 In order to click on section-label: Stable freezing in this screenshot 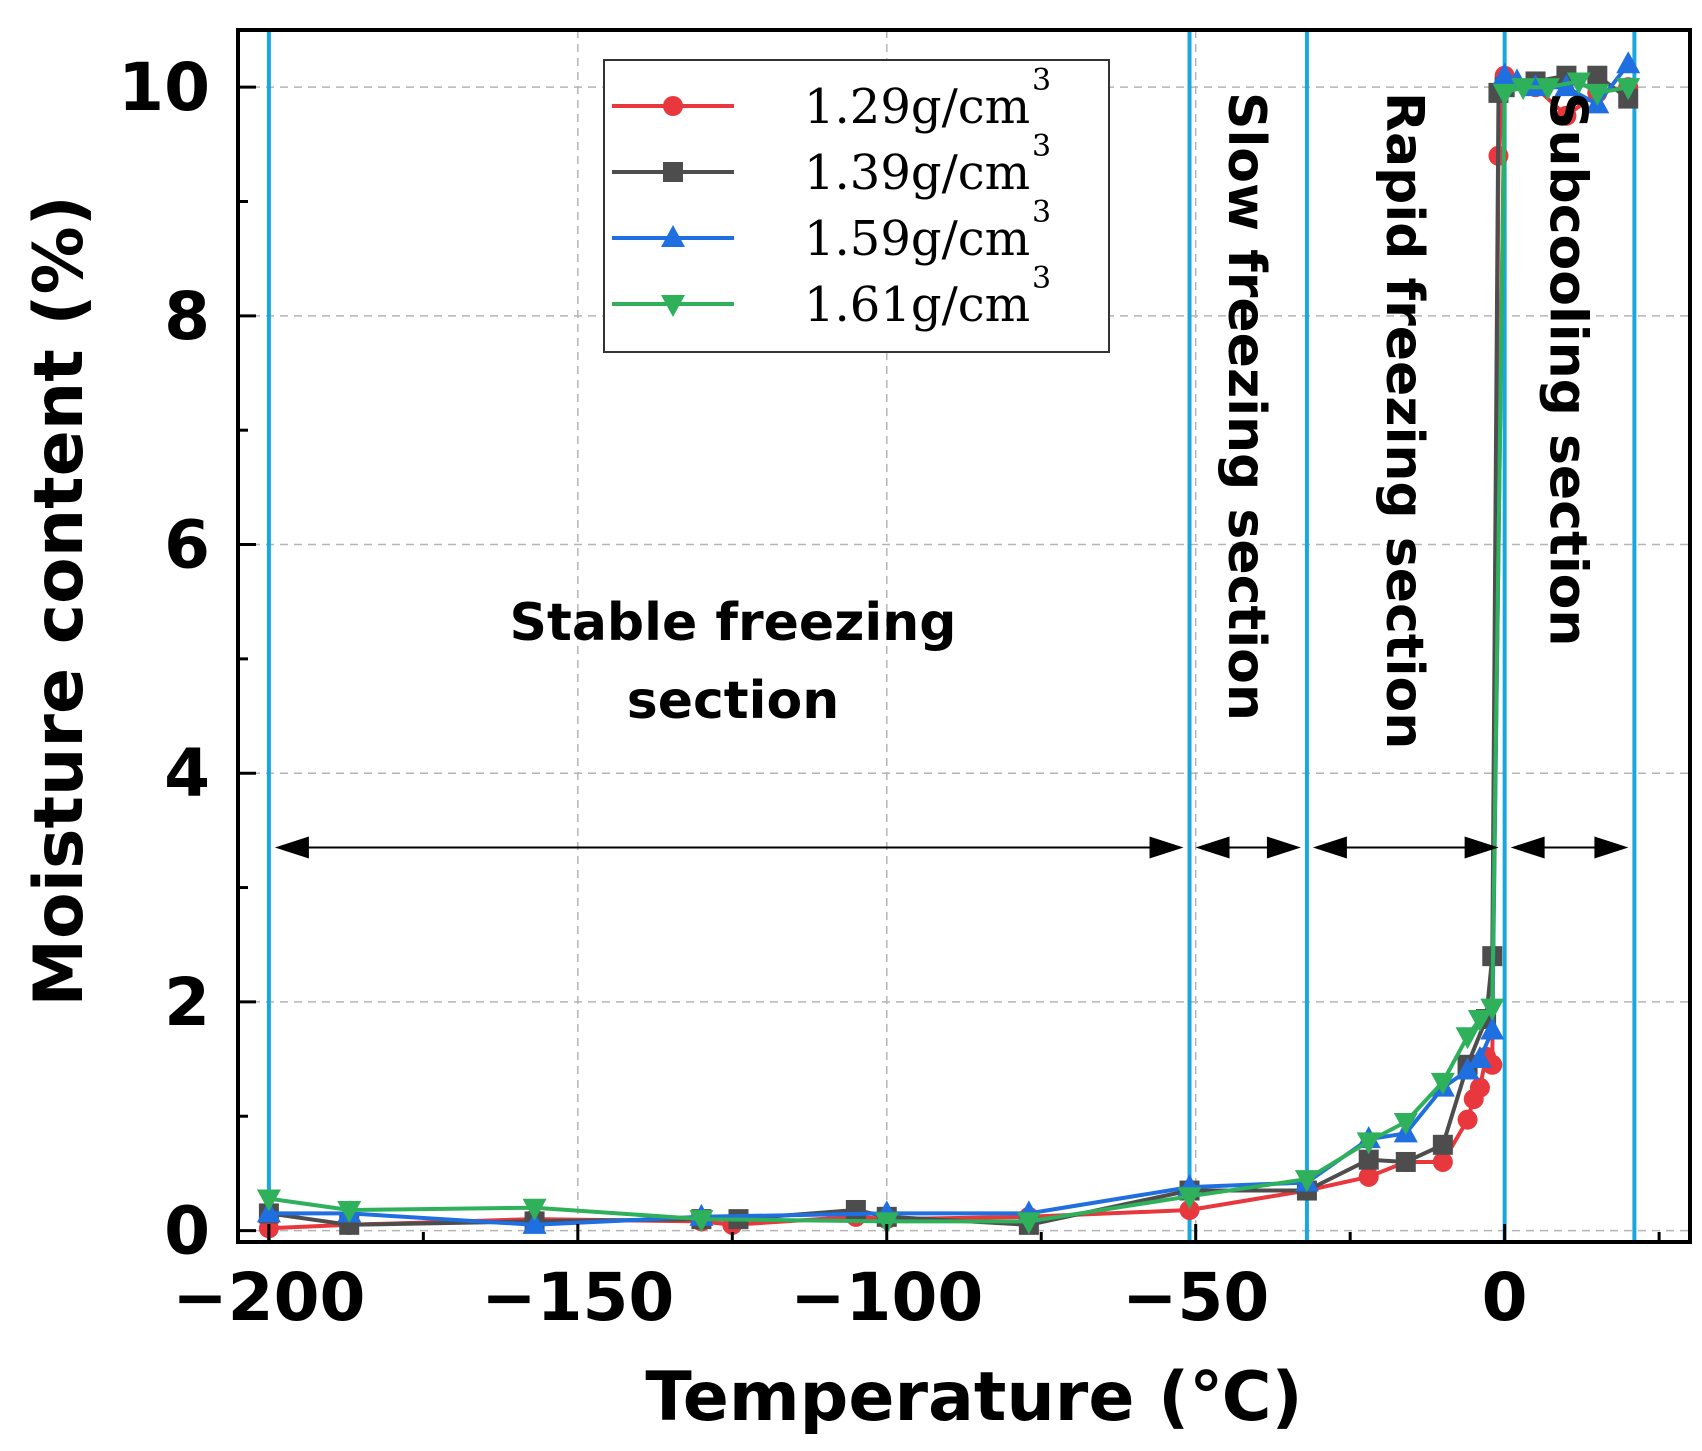, I will do `click(733, 623)`.